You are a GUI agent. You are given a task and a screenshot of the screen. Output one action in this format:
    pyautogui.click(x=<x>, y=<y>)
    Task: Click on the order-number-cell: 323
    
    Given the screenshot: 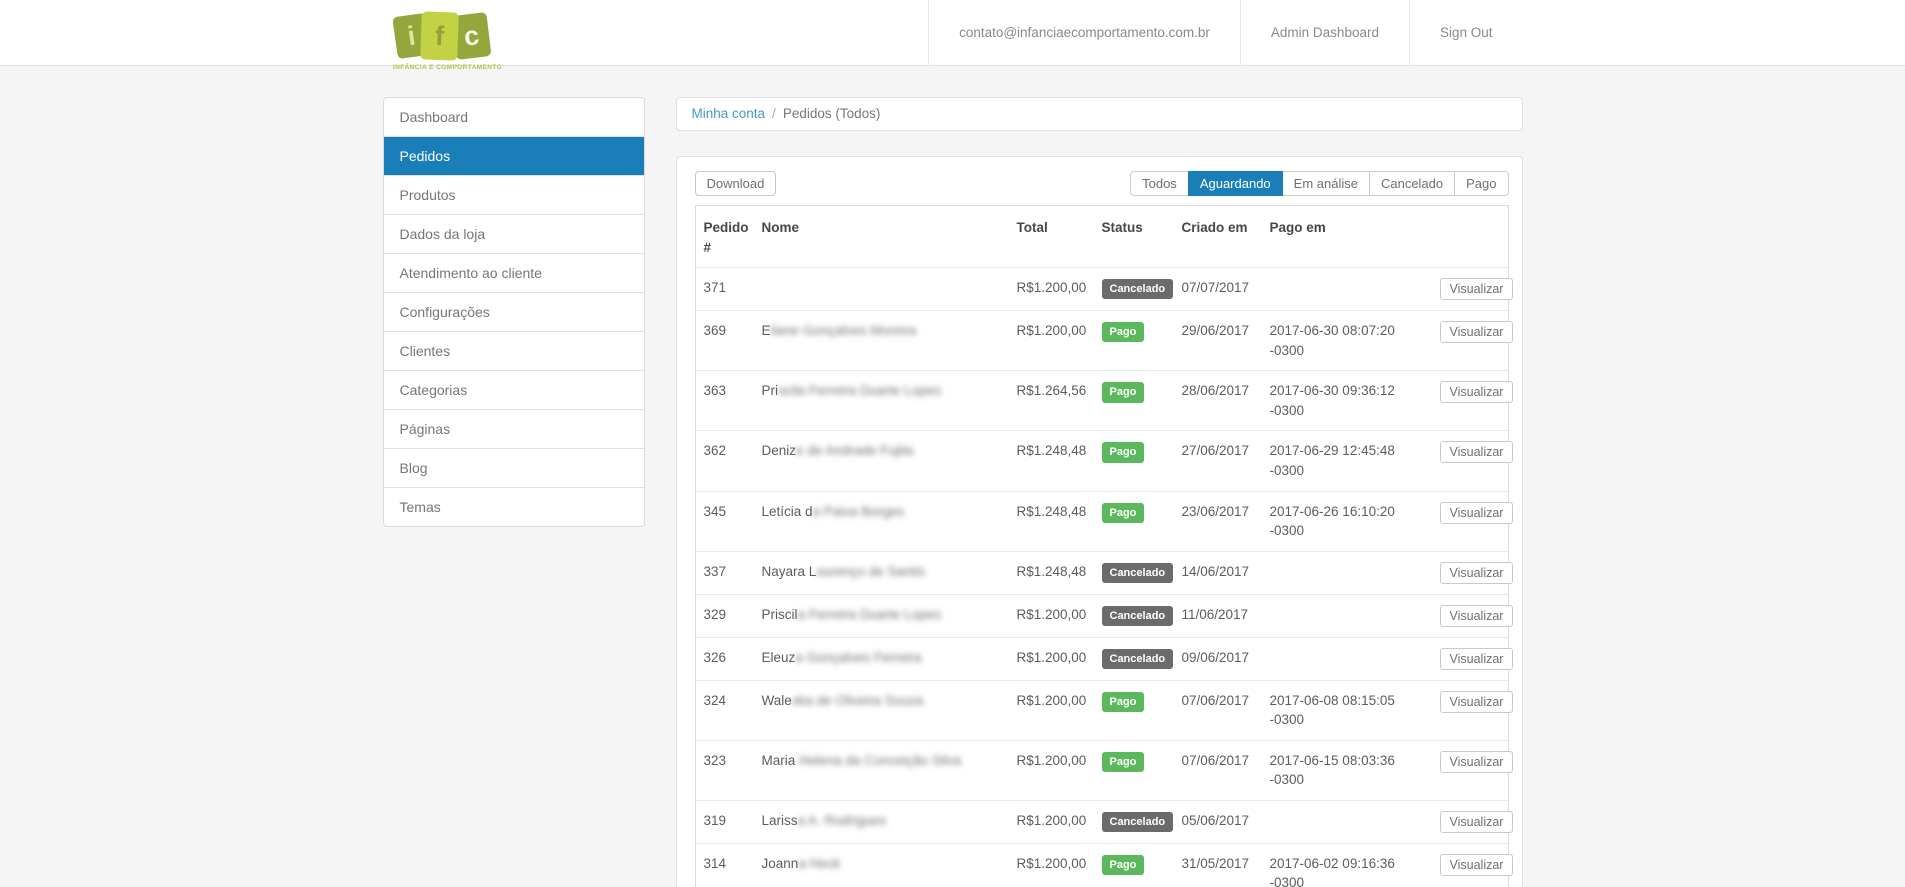 What is the action you would take?
    pyautogui.click(x=715, y=760)
    